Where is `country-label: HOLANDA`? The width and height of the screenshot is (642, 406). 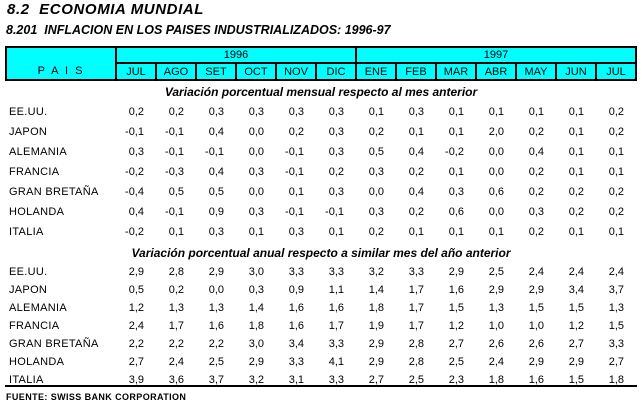 country-label: HOLANDA is located at coordinates (37, 362).